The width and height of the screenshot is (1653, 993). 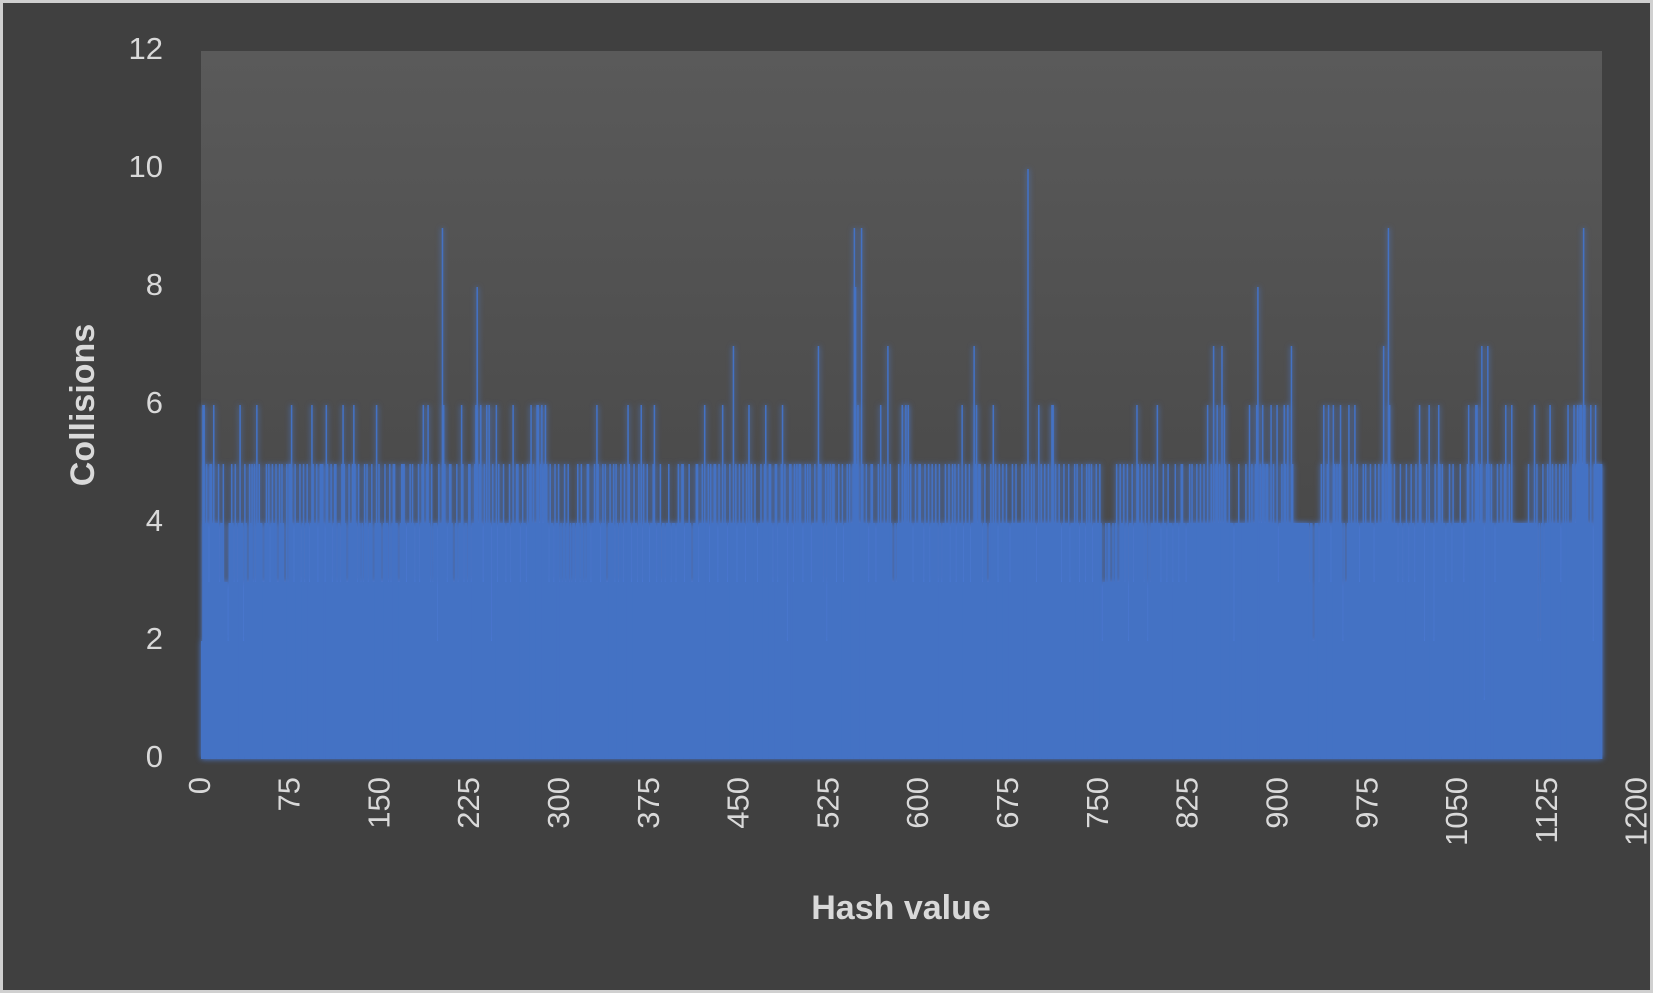 I want to click on x-tick-label: 0, so click(x=199, y=785).